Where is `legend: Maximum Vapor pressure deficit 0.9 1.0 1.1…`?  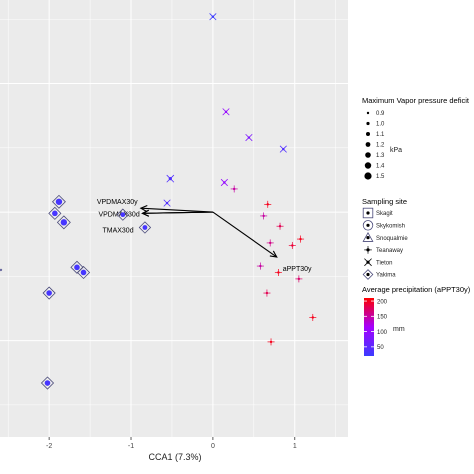
legend: Maximum Vapor pressure deficit 0.9 1.0 1.1… is located at coordinates (416, 226).